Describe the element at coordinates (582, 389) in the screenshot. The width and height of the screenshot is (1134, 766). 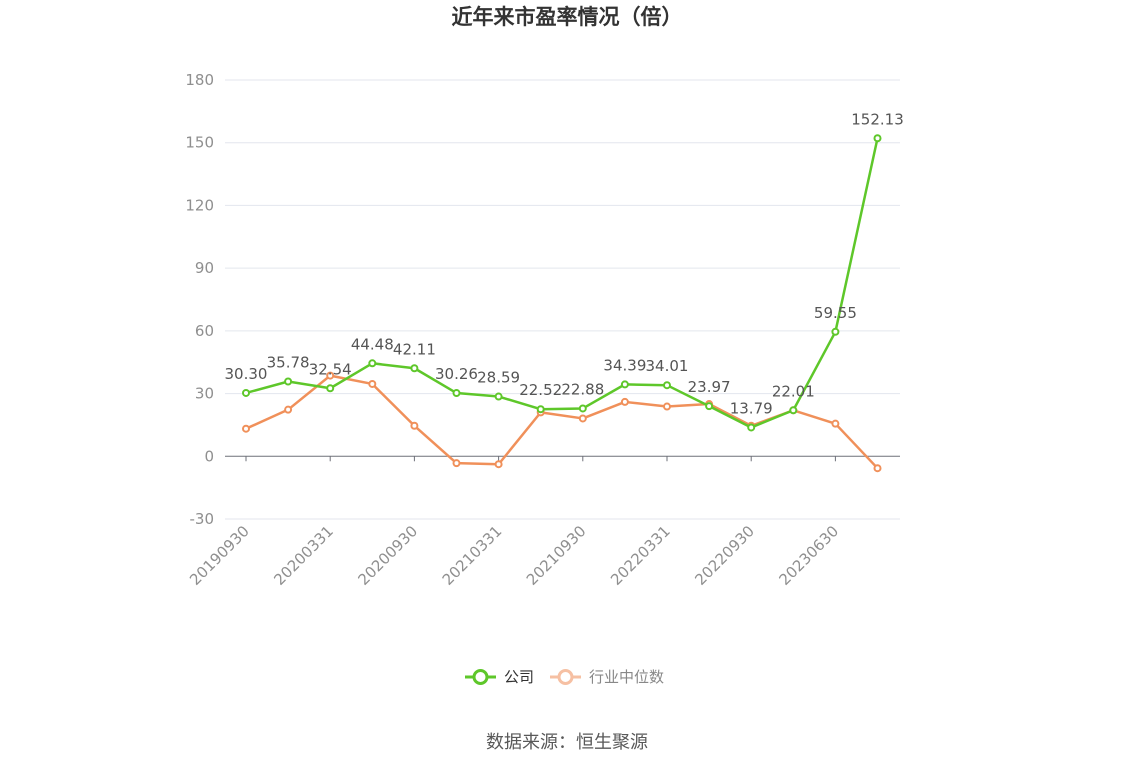
I see `data-label: 22.88` at that location.